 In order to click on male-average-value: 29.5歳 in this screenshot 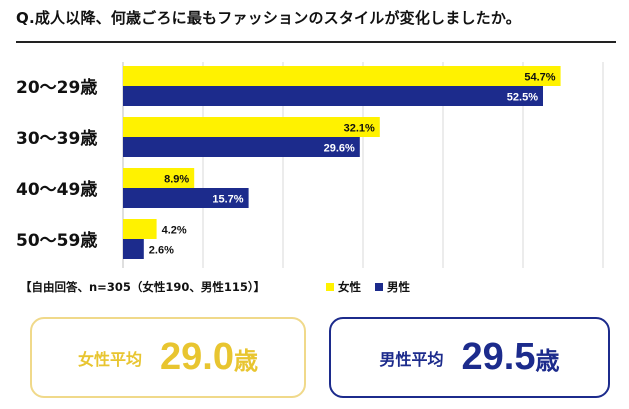, I will do `click(511, 357)`.